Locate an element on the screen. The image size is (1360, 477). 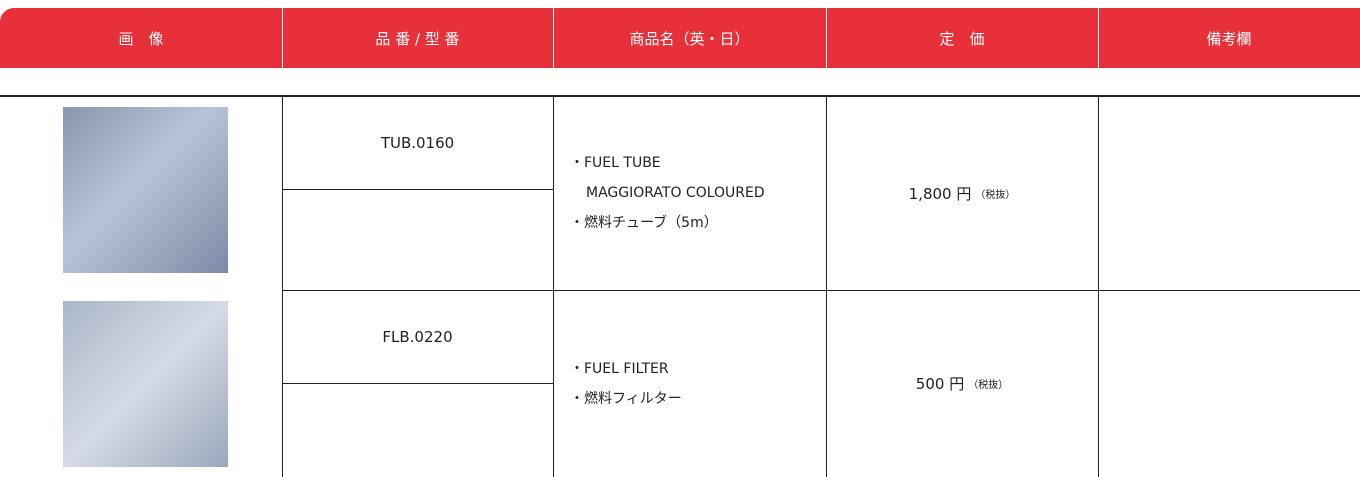
name-block: ・FUEL TUBE MAGGIORATO COLOURED ・燃料チューブ（5m） is located at coordinates (695, 193).